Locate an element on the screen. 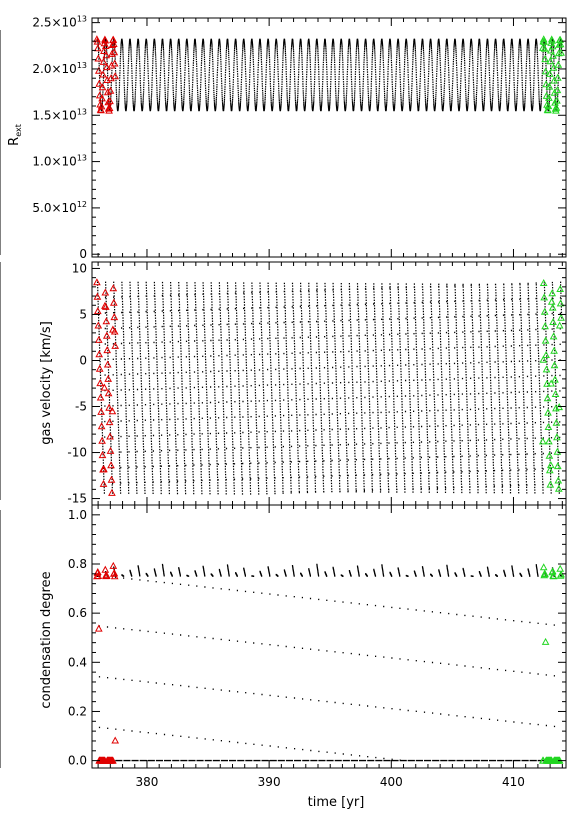  radius-data-points is located at coordinates (329, 75).